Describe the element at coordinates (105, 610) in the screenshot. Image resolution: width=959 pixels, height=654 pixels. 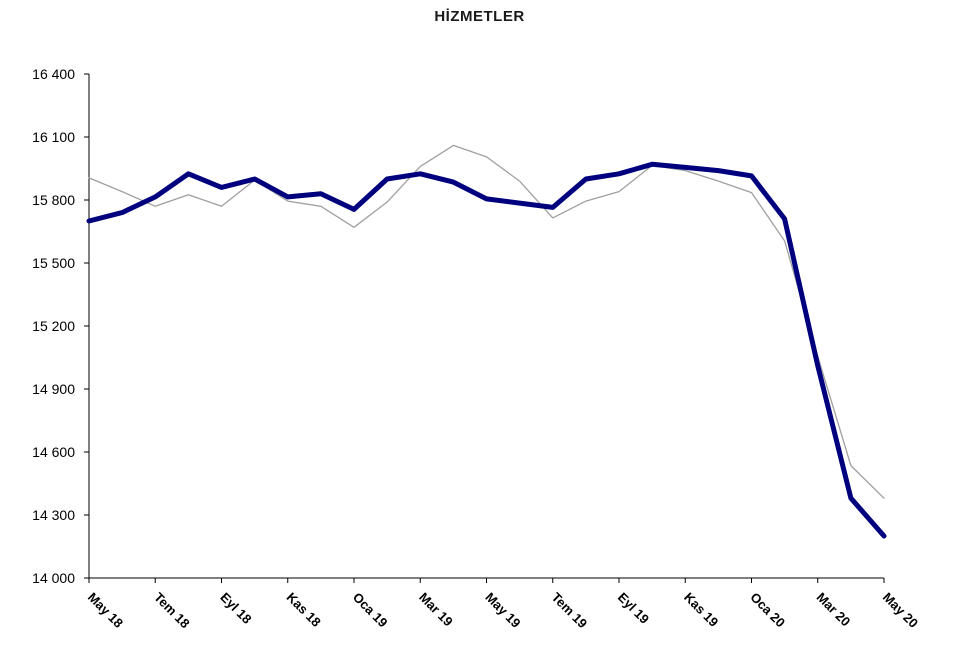
I see `x-tick-label: May 18` at that location.